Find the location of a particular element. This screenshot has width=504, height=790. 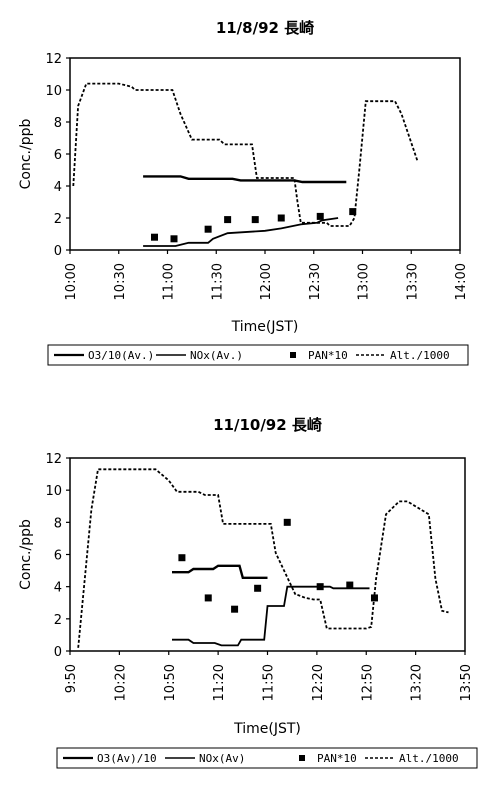

legend-item: NOx(Av.) is located at coordinates (199, 355).